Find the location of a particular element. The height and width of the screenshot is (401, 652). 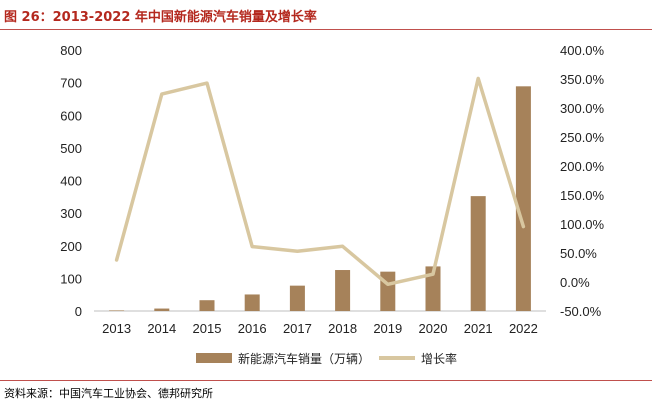

legend: 新能源汽车销量（万辆） 增长率 is located at coordinates (326, 358).